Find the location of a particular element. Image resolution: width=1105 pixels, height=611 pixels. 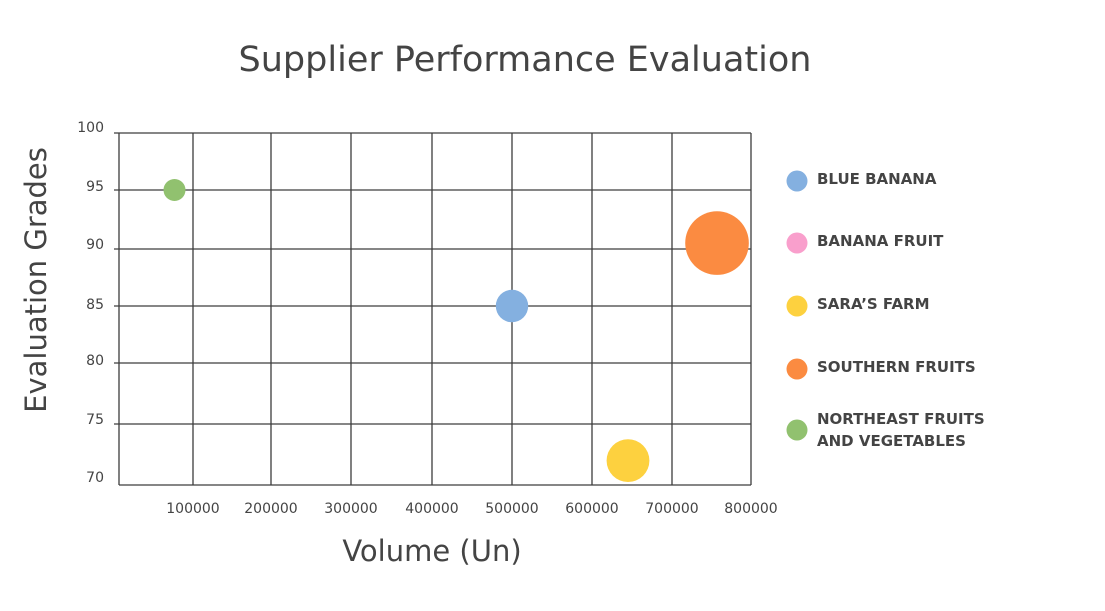

legend-label: SOUTHERN FRUITS is located at coordinates (896, 367).